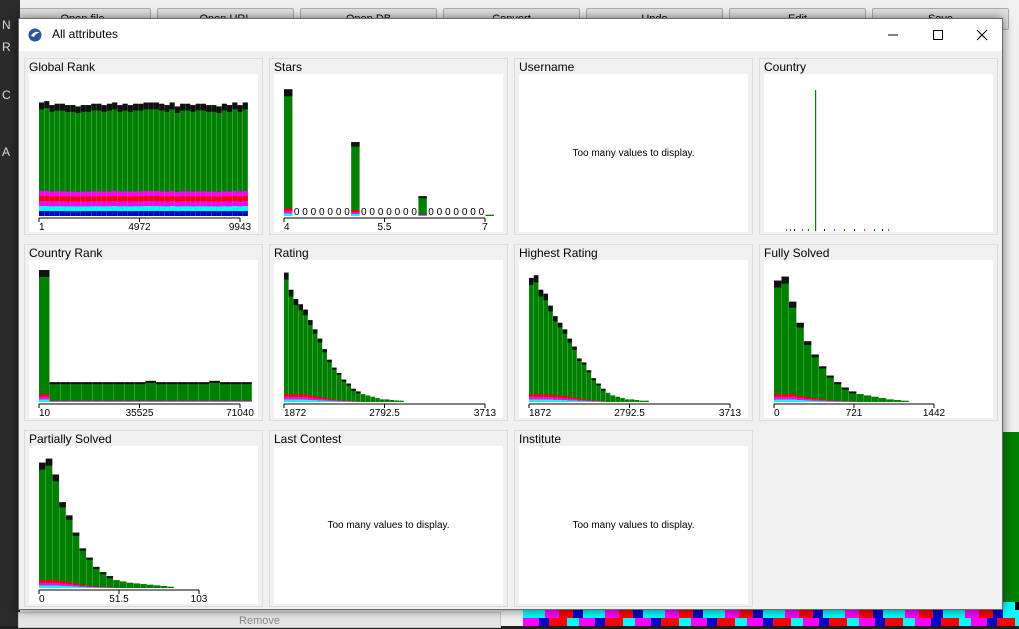  I want to click on maximize-icon, so click(938, 35).